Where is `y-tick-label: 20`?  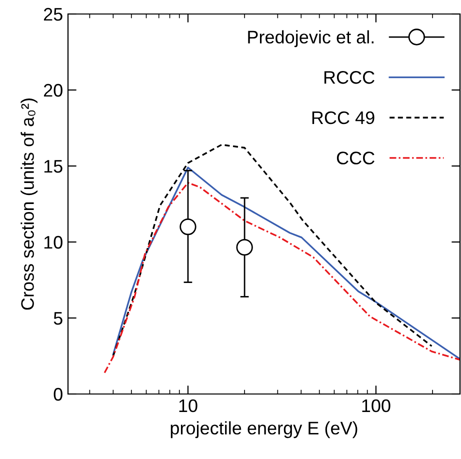
y-tick-label: 20 is located at coordinates (53, 90).